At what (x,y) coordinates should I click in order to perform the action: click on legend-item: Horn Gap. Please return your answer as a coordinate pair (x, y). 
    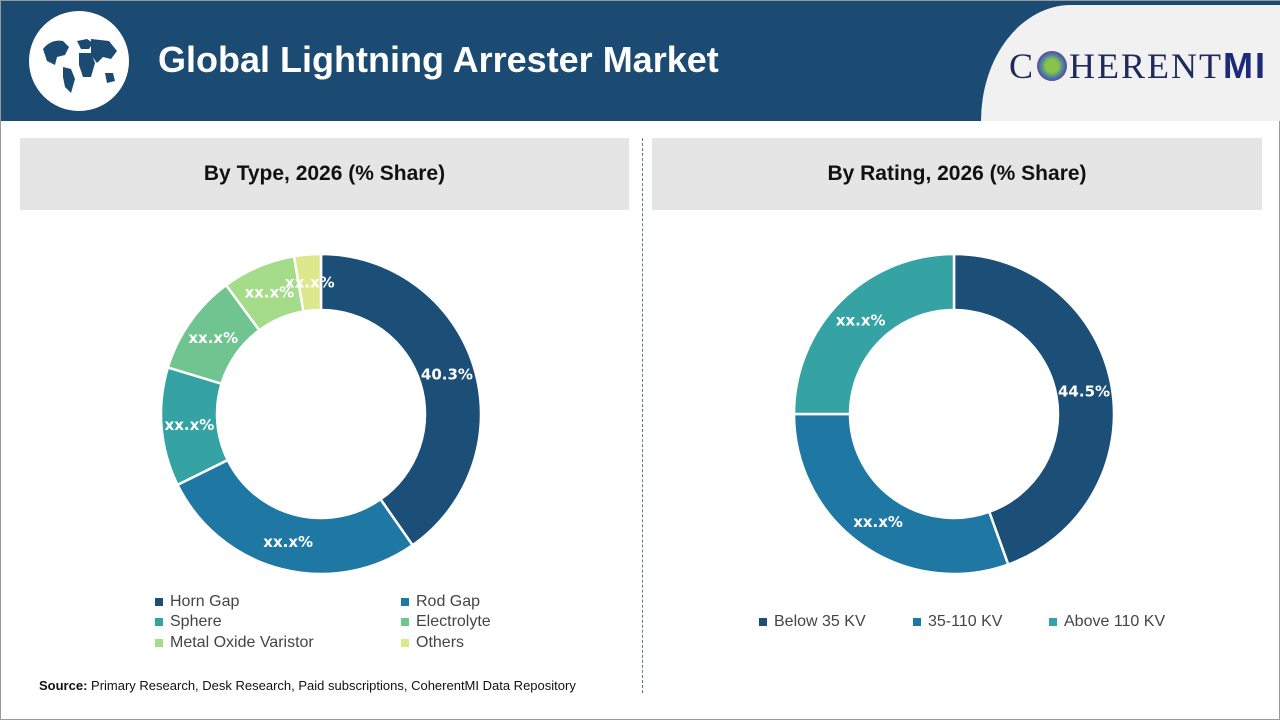
    Looking at the image, I should click on (197, 602).